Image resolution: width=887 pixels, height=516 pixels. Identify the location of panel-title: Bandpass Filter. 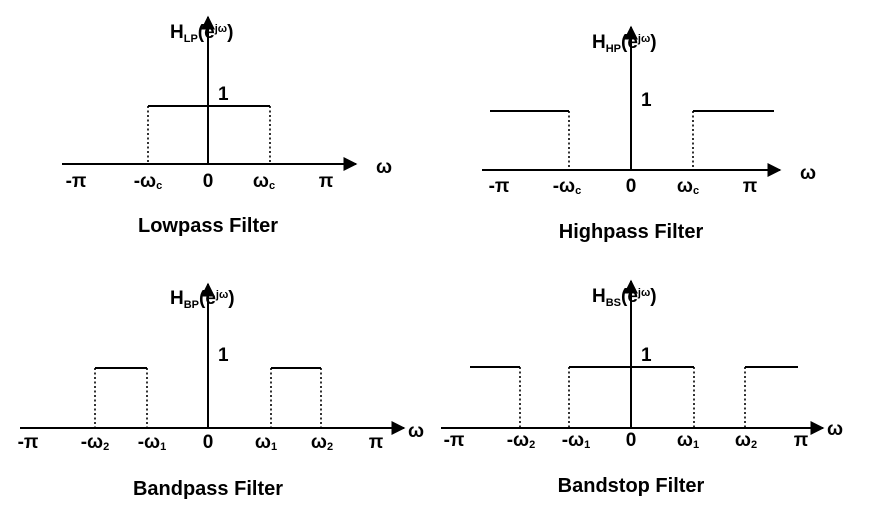
(208, 489).